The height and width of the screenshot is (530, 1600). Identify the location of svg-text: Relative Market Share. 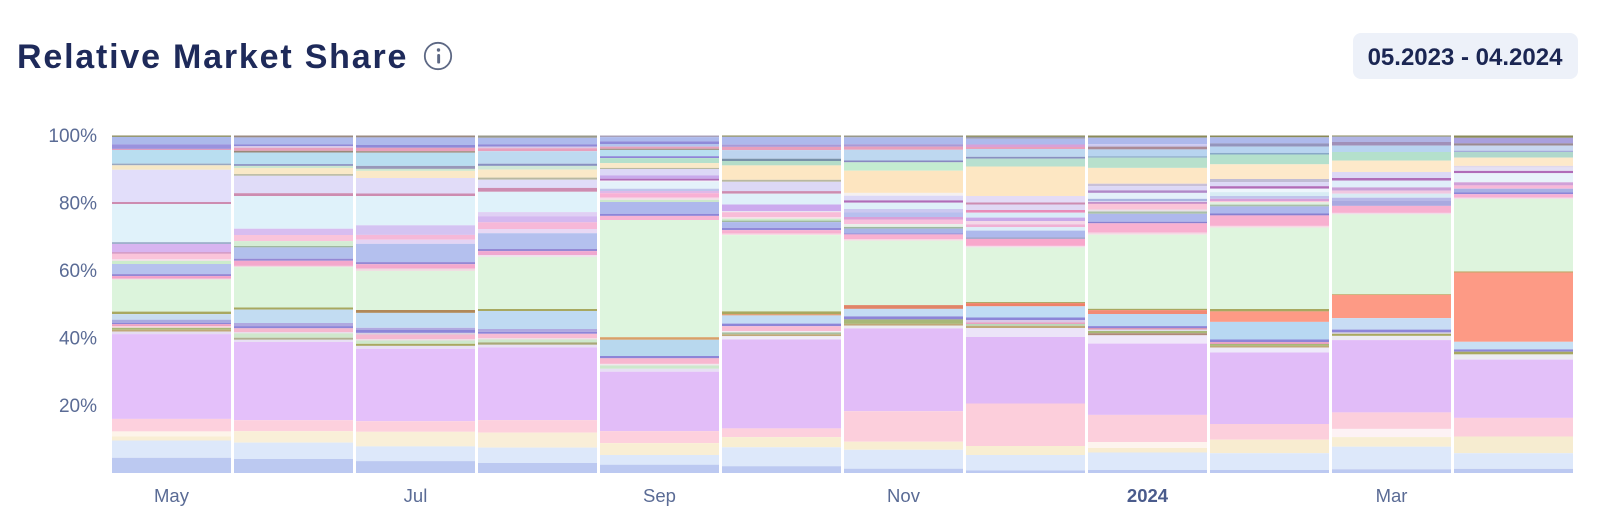
(212, 57).